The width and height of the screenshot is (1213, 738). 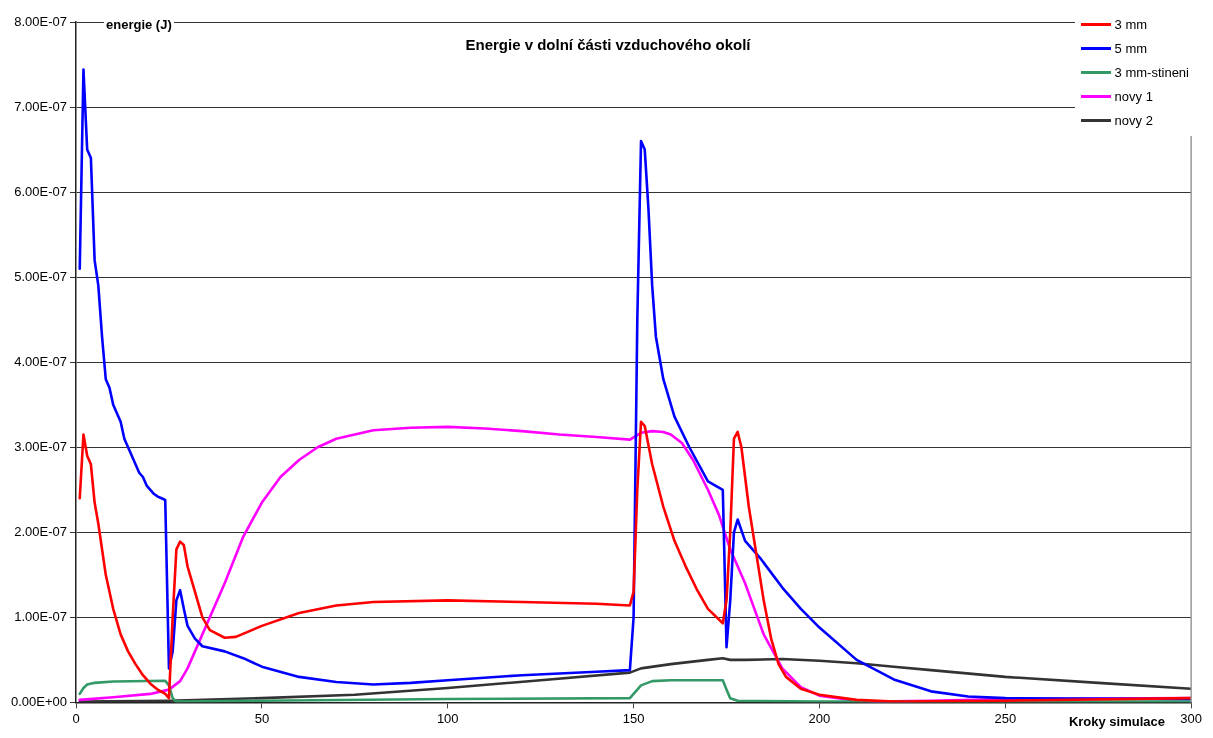 I want to click on y-tick-label: 2.00E-07, so click(x=41, y=531).